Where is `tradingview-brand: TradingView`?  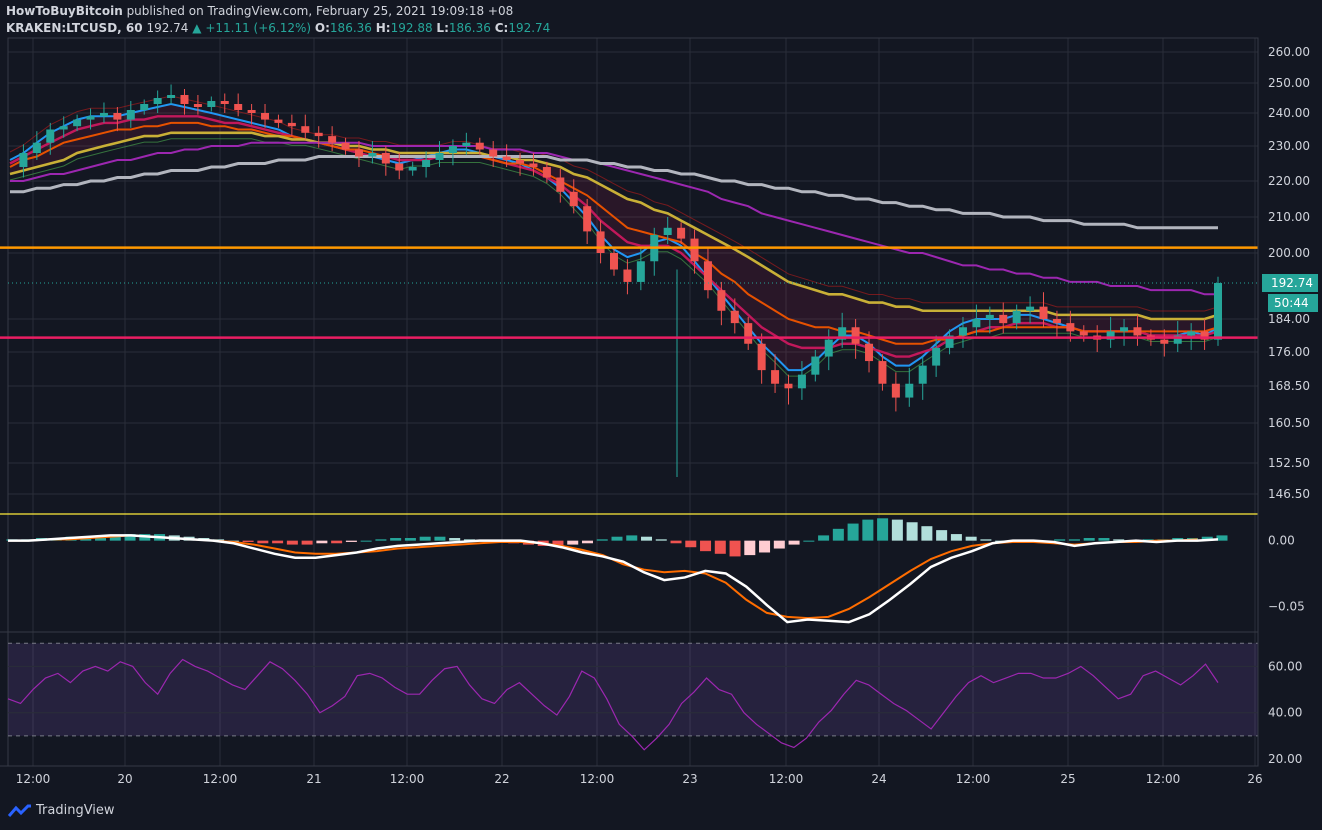
tradingview-brand: TradingView is located at coordinates (61, 810).